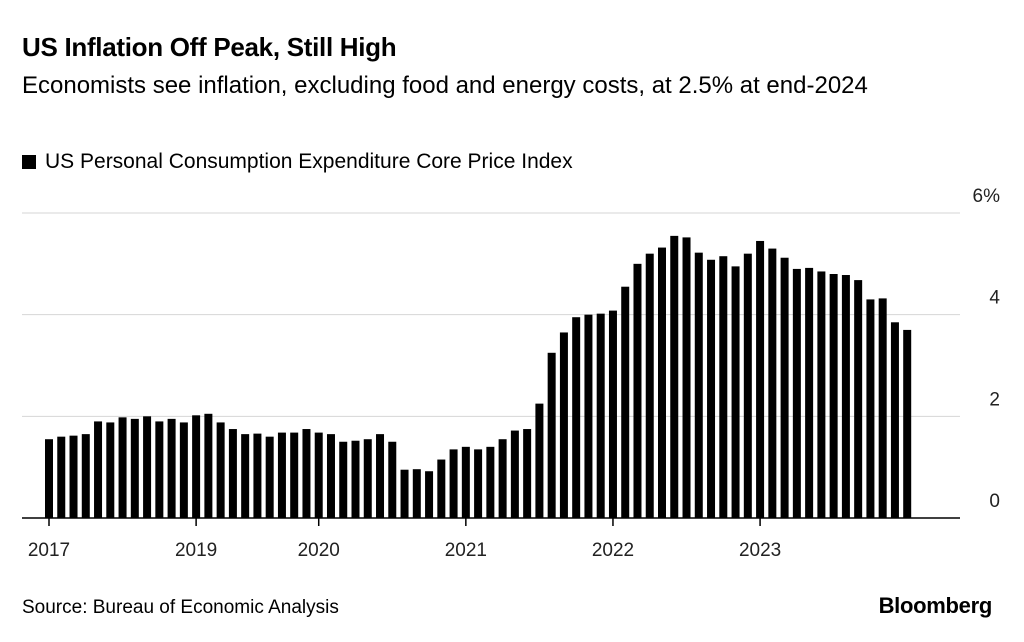  I want to click on y-tick-label: 0, so click(994, 501).